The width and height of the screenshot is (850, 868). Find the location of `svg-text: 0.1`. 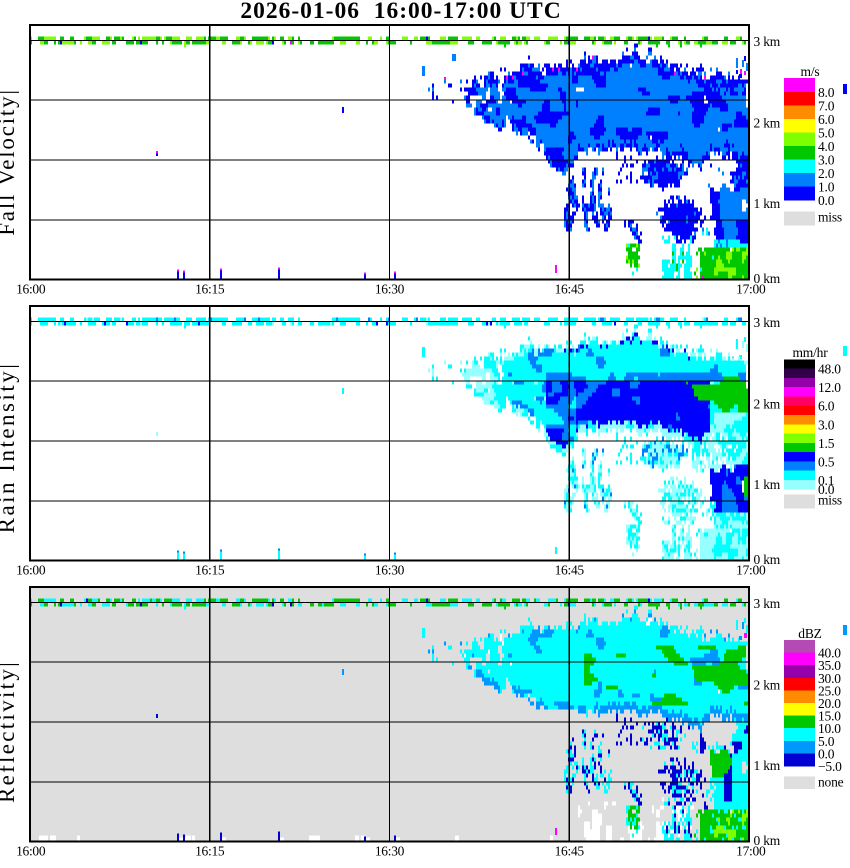

svg-text: 0.1 is located at coordinates (826, 480).